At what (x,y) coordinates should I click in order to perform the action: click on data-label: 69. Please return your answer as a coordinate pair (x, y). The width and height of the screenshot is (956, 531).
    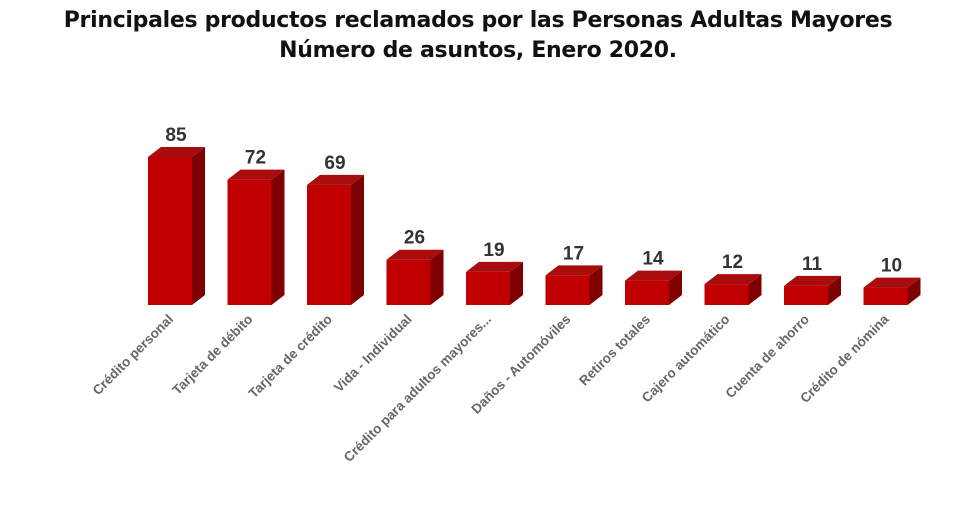
    Looking at the image, I should click on (334, 163).